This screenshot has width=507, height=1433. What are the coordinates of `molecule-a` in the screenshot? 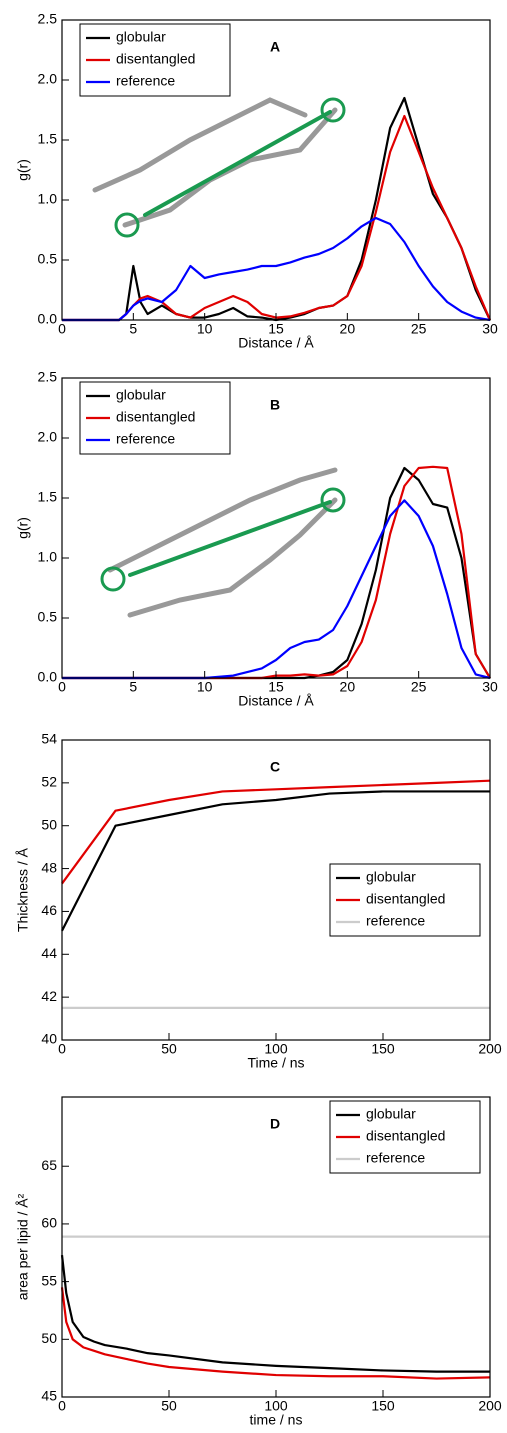 It's located at (219, 167).